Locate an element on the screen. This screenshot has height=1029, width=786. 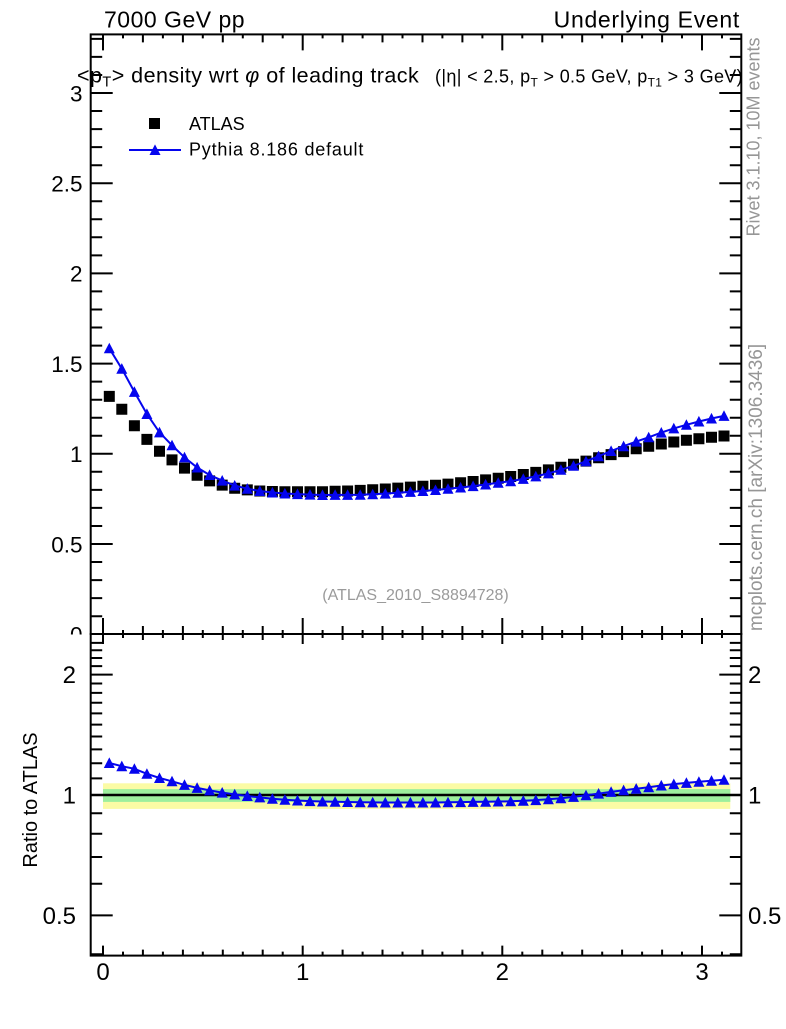
svg-text: Rivet 3.1.10, 10M events is located at coordinates (754, 136).